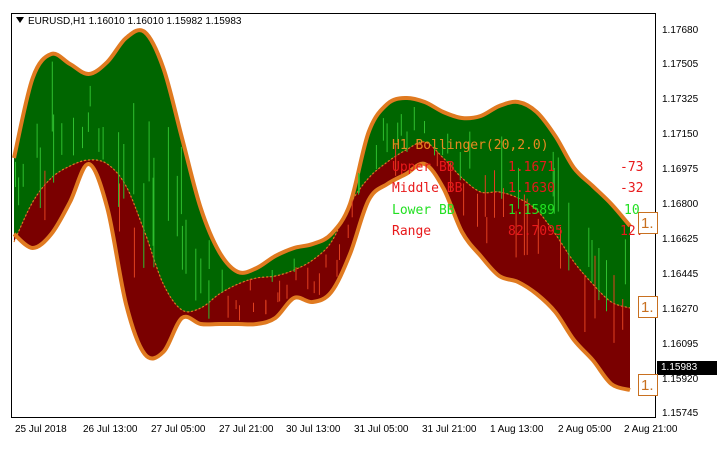 The image size is (720, 460). Describe the element at coordinates (632, 231) in the screenshot. I see `range-change: 12.` at that location.